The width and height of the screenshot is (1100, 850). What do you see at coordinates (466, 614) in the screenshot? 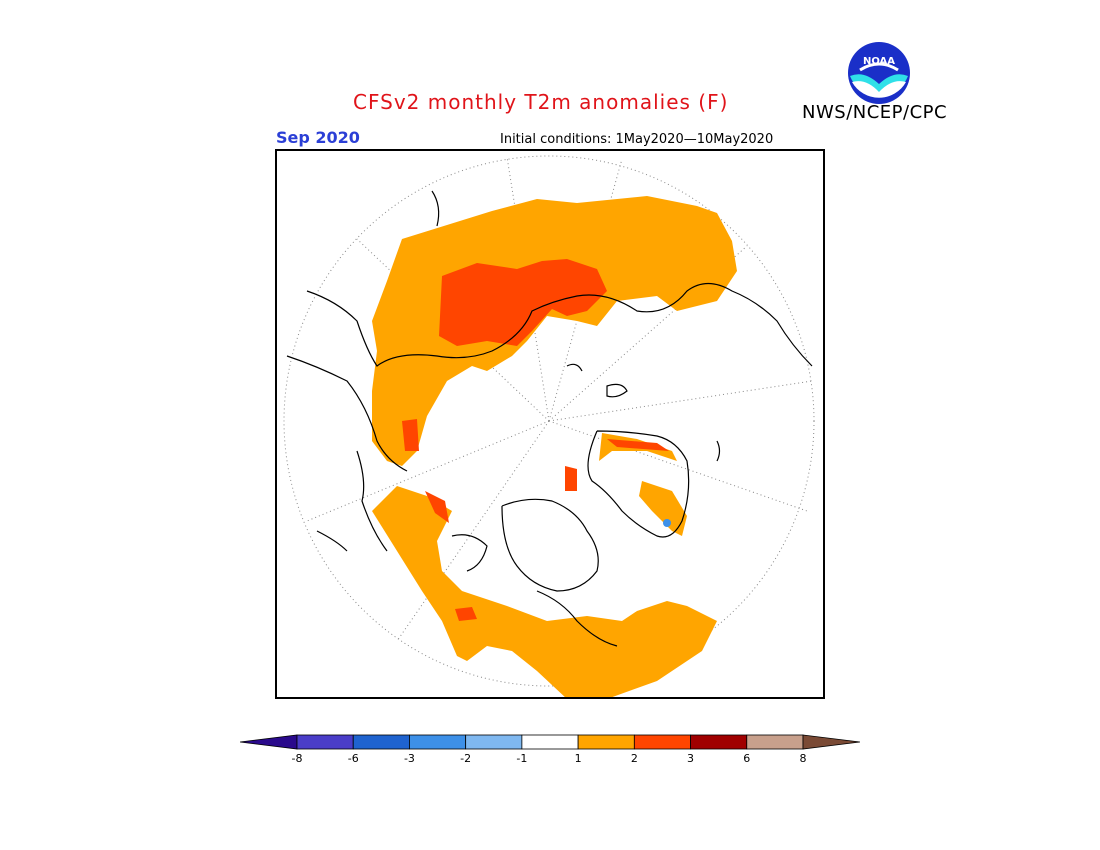
I see `anomaly-region-canada-warm` at bounding box center [466, 614].